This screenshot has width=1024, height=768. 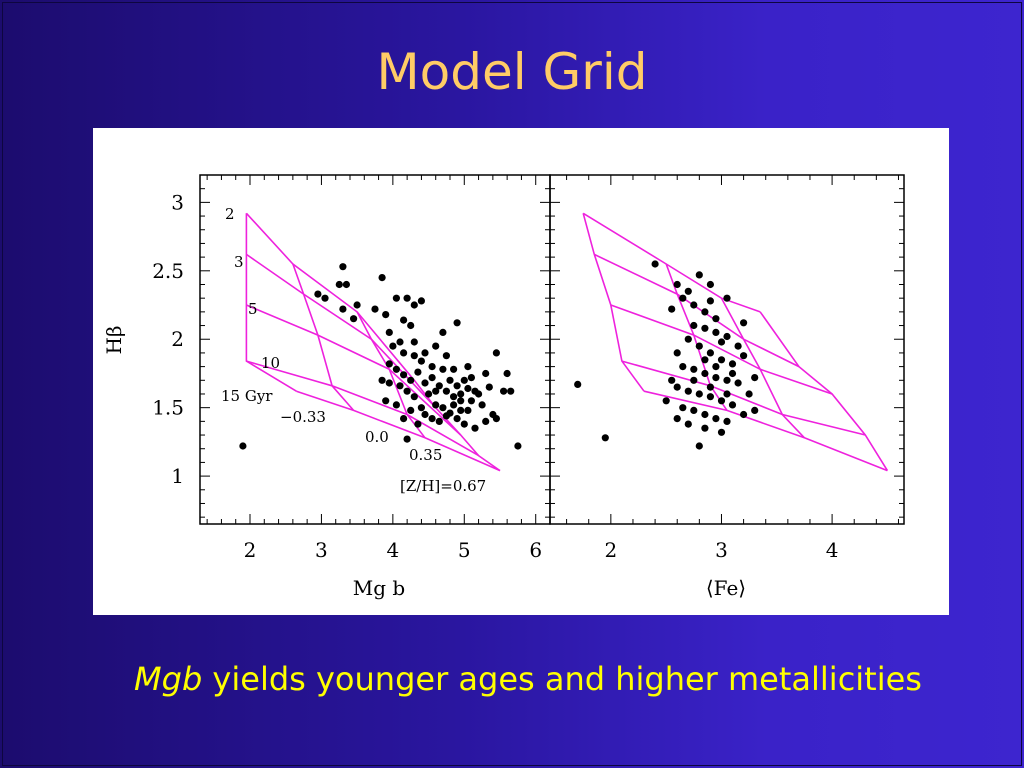 I want to click on metallicity-label-067: [Z/H]=0.67, so click(x=443, y=486).